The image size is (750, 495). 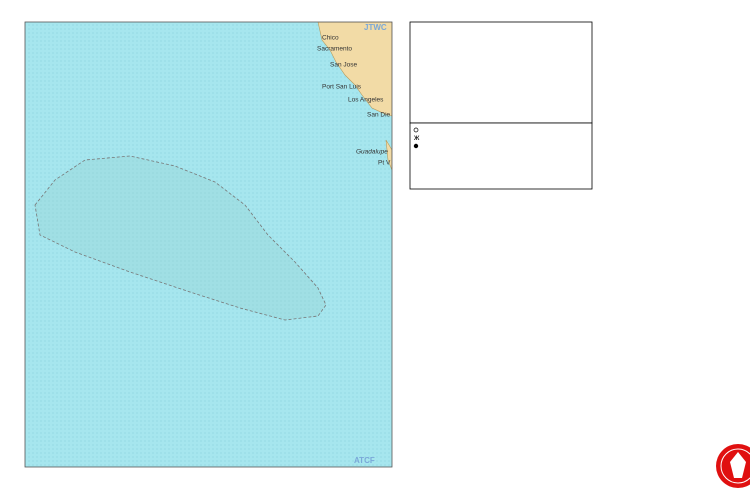 I want to click on legend-symbol: ж, so click(x=417, y=137).